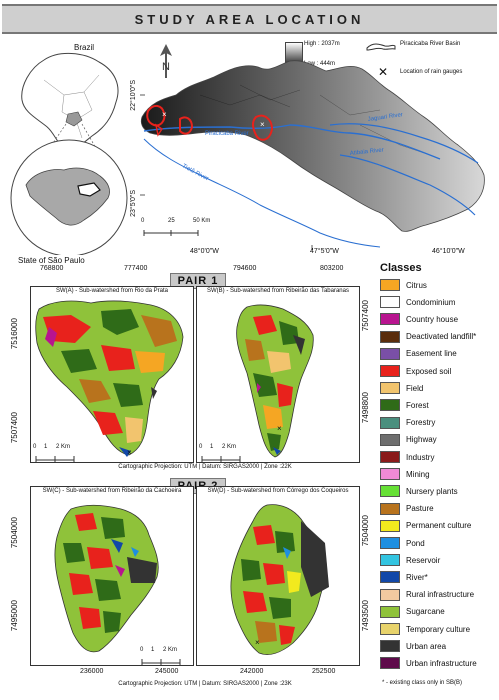 Image resolution: width=499 pixels, height=700 pixels. I want to click on main-scale-50: 50 Km, so click(202, 221).